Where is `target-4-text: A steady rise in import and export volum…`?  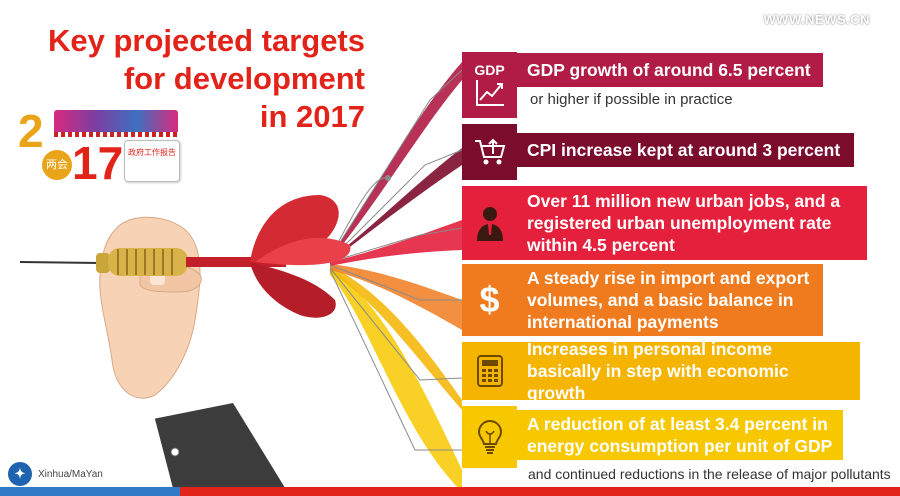
target-4-text: A steady rise in import and export volum… is located at coordinates (670, 300).